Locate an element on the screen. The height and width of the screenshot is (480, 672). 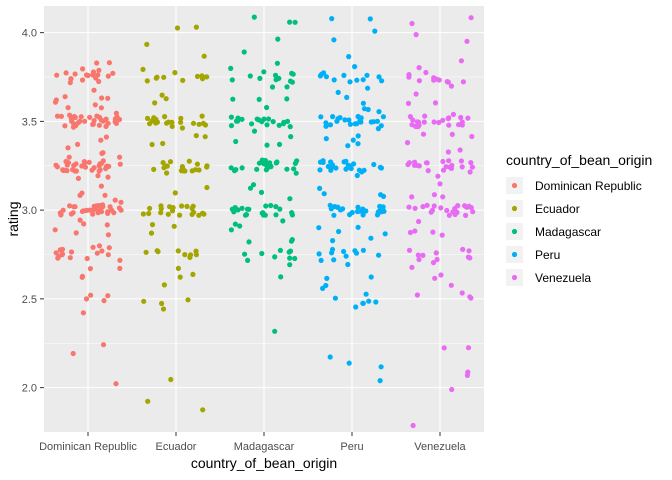
y-tick-label: 4.0 is located at coordinates (29, 34).